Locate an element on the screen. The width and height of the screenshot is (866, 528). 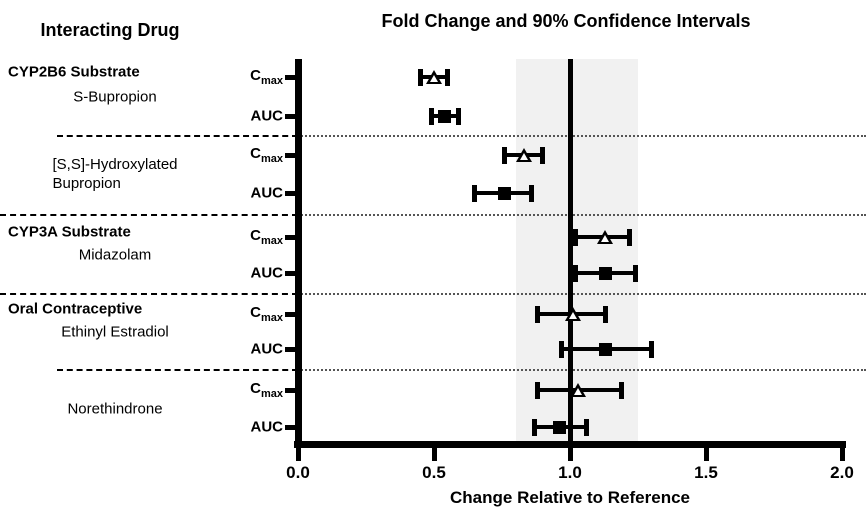
x-tick-label: 0.5 is located at coordinates (434, 472).